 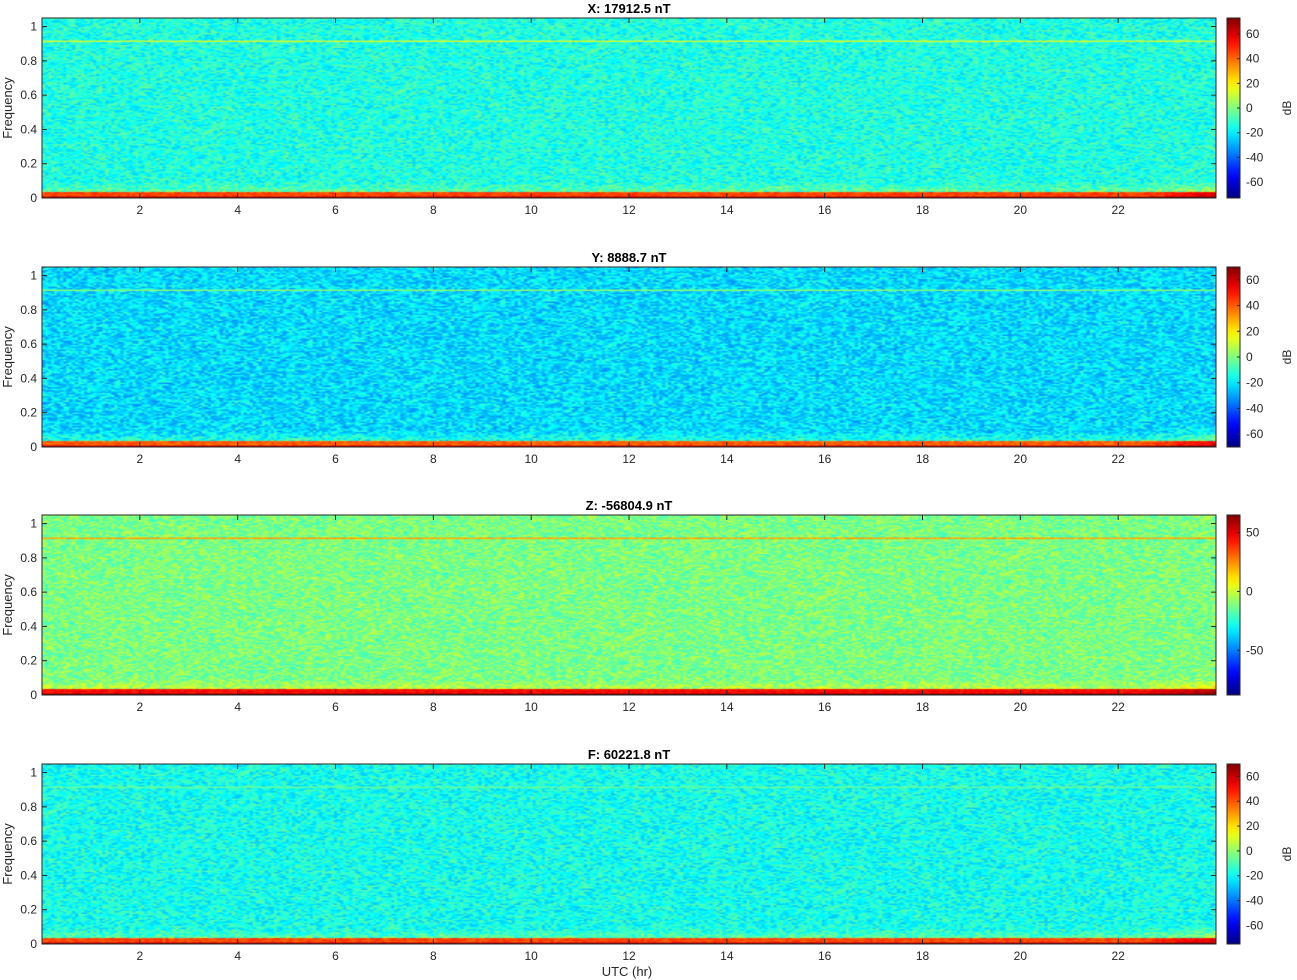 What do you see at coordinates (628, 8) in the screenshot?
I see `panel-title: X: 17912.5 nT` at bounding box center [628, 8].